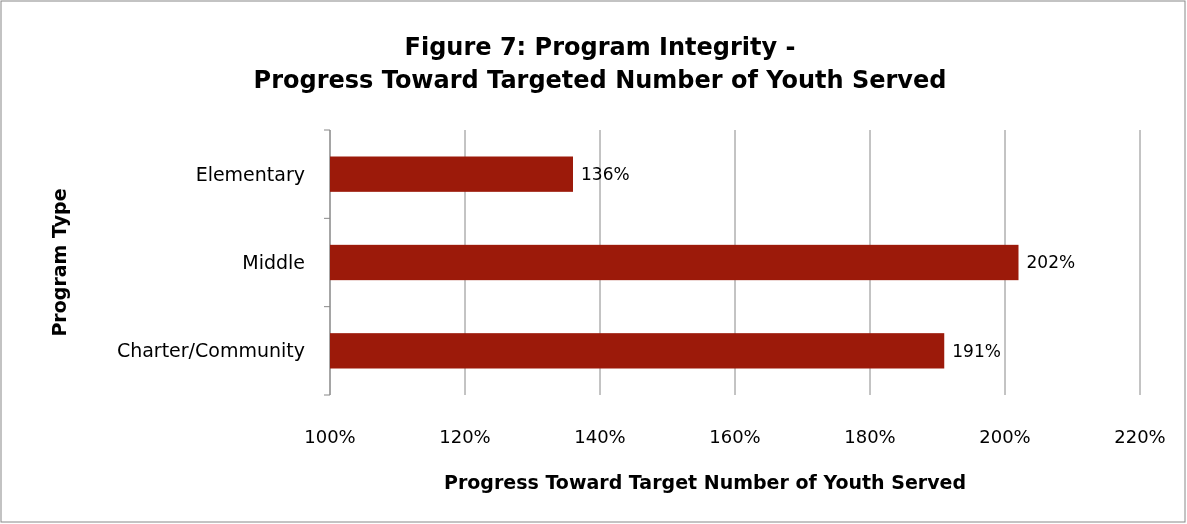  What do you see at coordinates (735, 436) in the screenshot?
I see `x-tick-label: 160%` at bounding box center [735, 436].